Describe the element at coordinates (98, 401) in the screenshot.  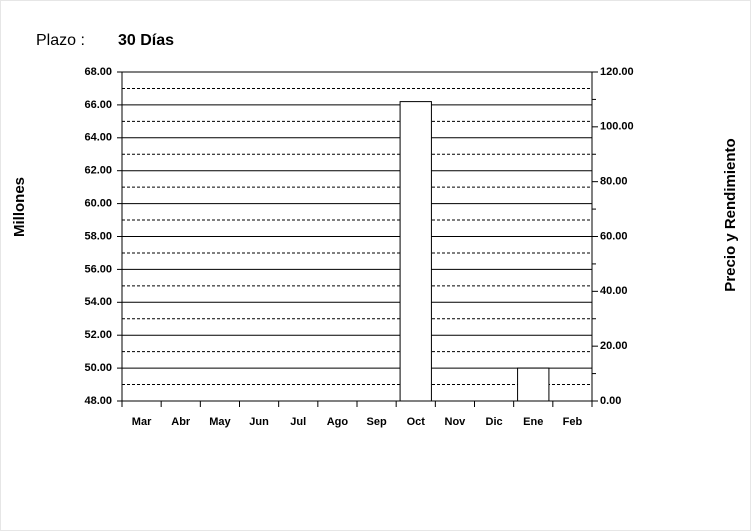
I see `y-tick-label: 48.00` at that location.